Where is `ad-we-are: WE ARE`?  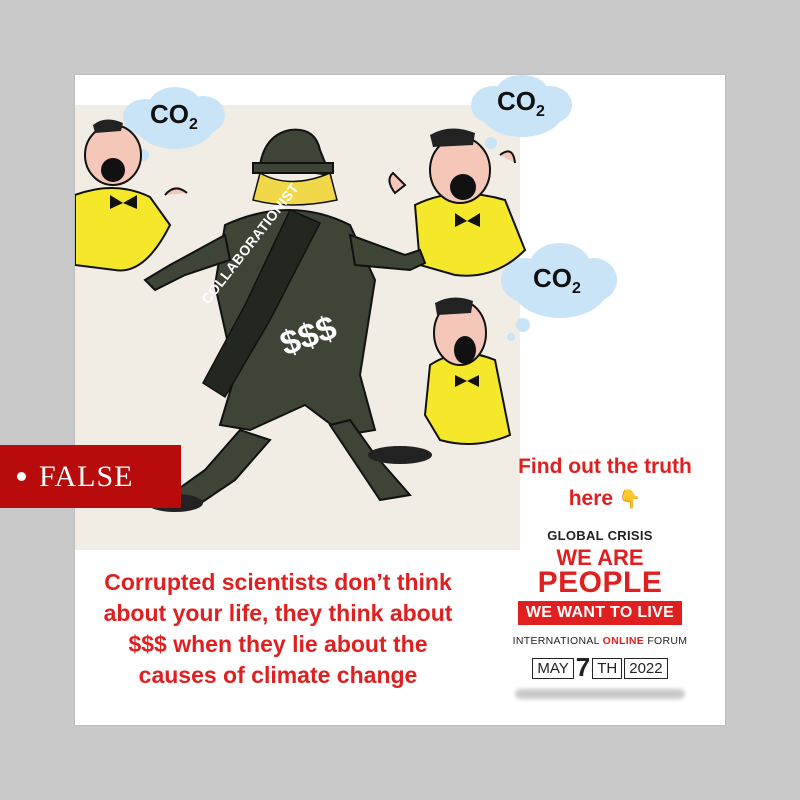 ad-we-are: WE ARE is located at coordinates (600, 557).